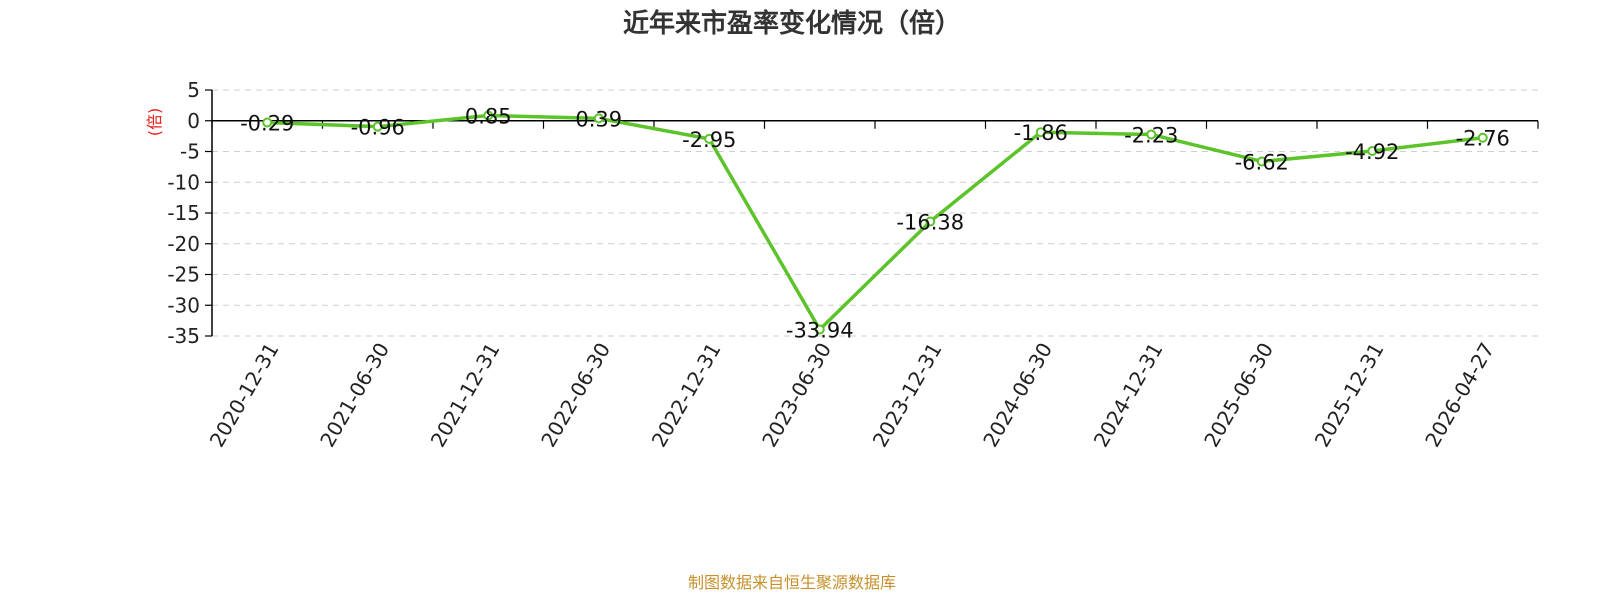 Image resolution: width=1600 pixels, height=600 pixels. I want to click on y-tick-label: -10, so click(183, 182).